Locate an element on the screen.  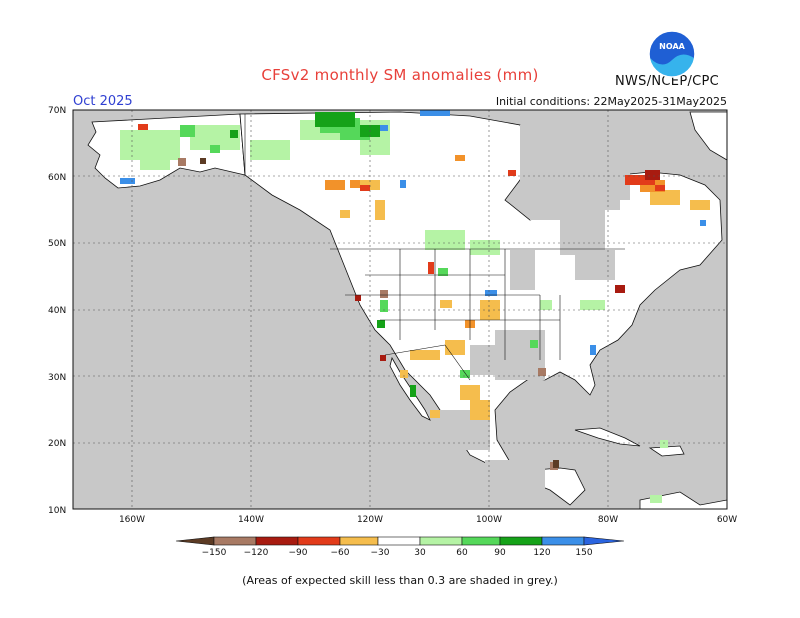
legend-tick: −30 is located at coordinates (380, 553).